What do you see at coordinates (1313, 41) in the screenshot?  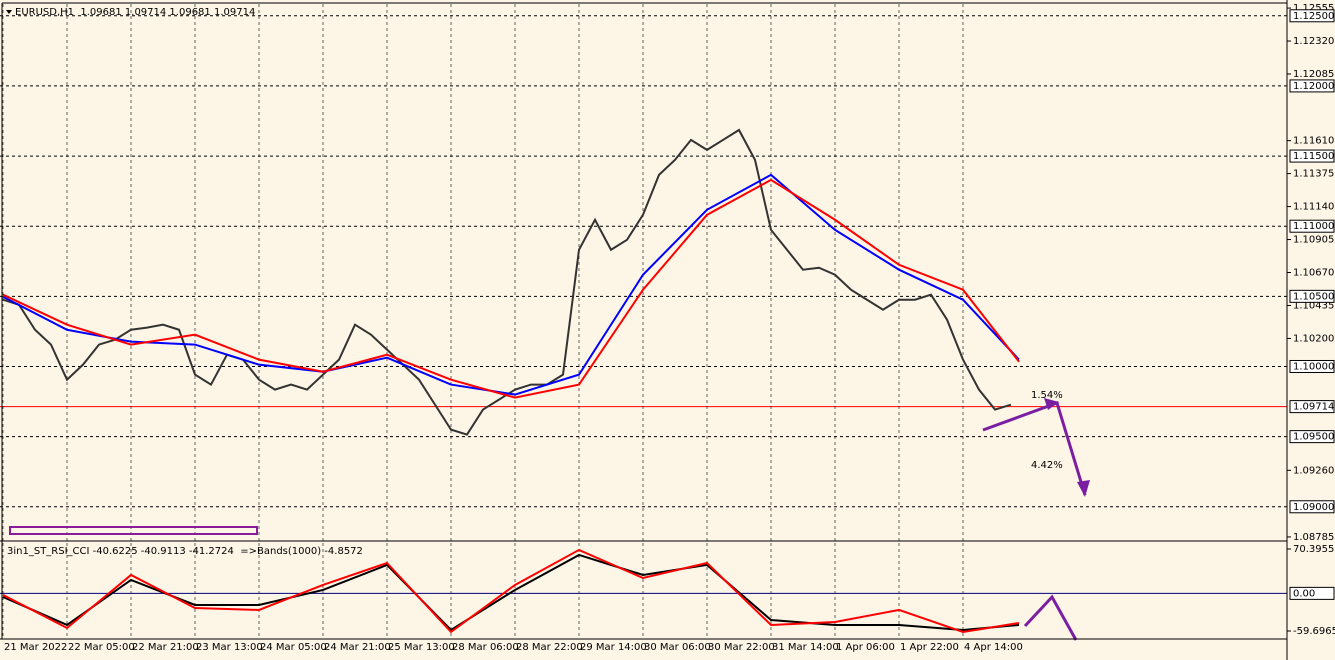 I see `y-tick-label: 1.12320` at bounding box center [1313, 41].